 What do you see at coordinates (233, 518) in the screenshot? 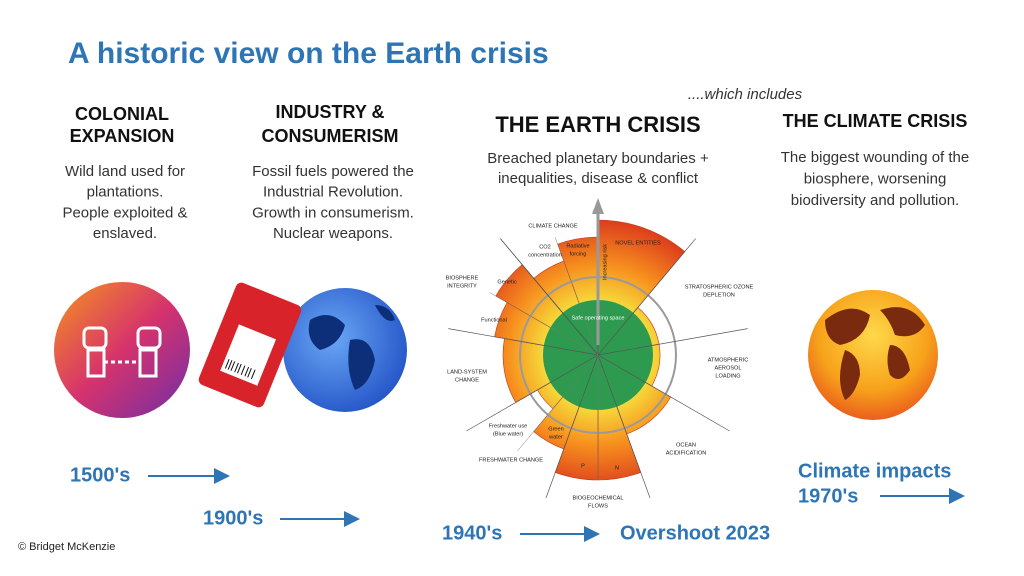
I see `timeline-label: 1900's` at bounding box center [233, 518].